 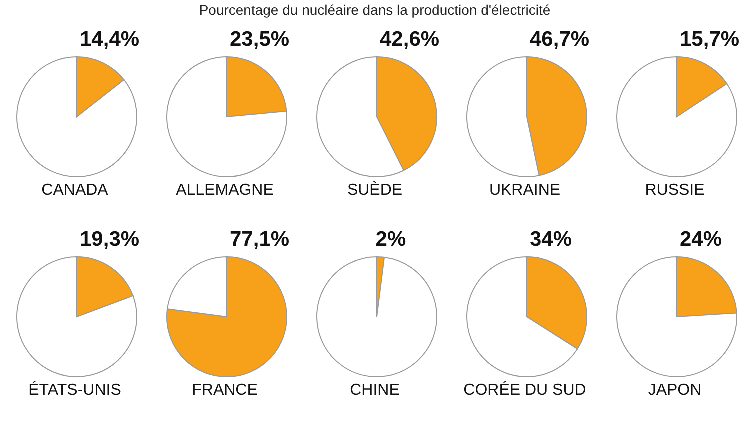 What do you see at coordinates (551, 240) in the screenshot?
I see `data-label: 34%` at bounding box center [551, 240].